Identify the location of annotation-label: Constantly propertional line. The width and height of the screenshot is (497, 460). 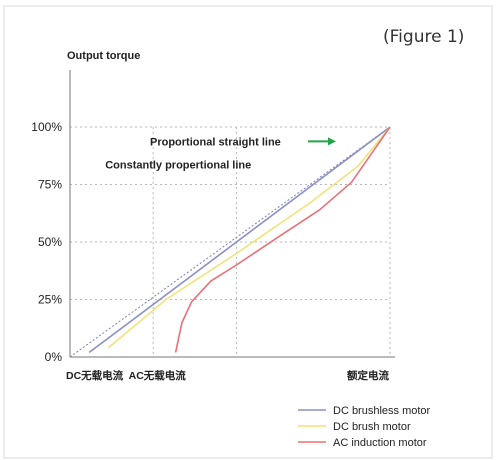
(178, 165).